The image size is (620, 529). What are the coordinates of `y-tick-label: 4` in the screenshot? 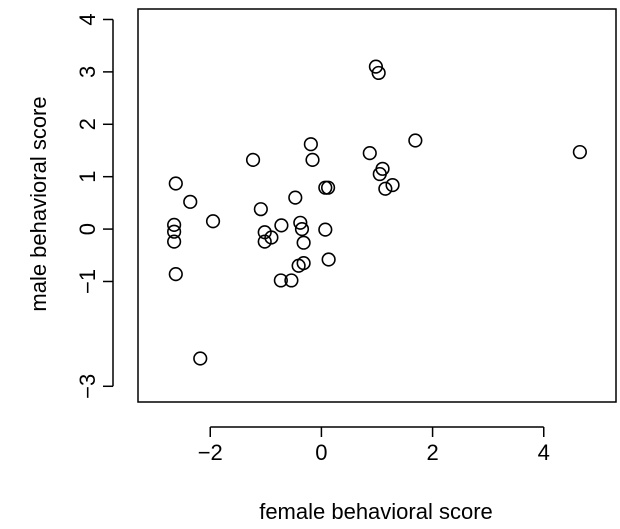 It's located at (87, 19).